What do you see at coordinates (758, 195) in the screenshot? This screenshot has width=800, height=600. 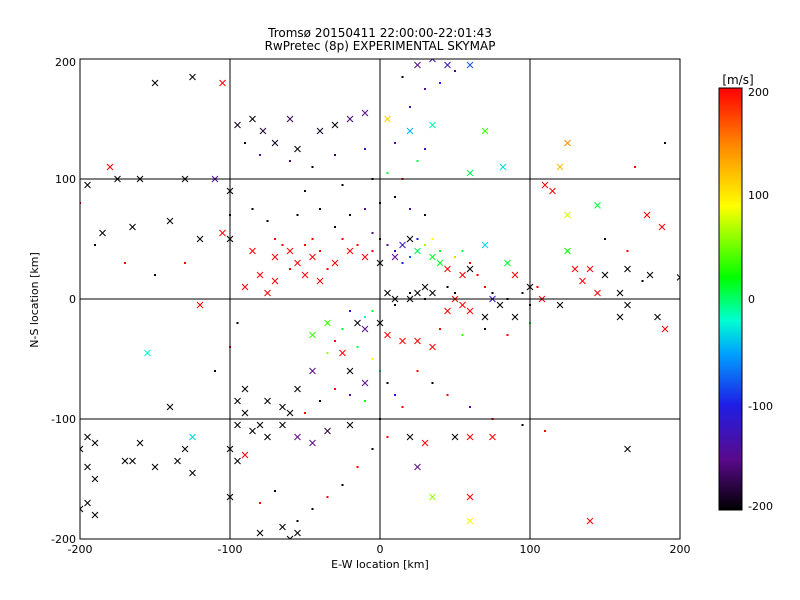 I see `colorbar-tick-label: 100` at bounding box center [758, 195].